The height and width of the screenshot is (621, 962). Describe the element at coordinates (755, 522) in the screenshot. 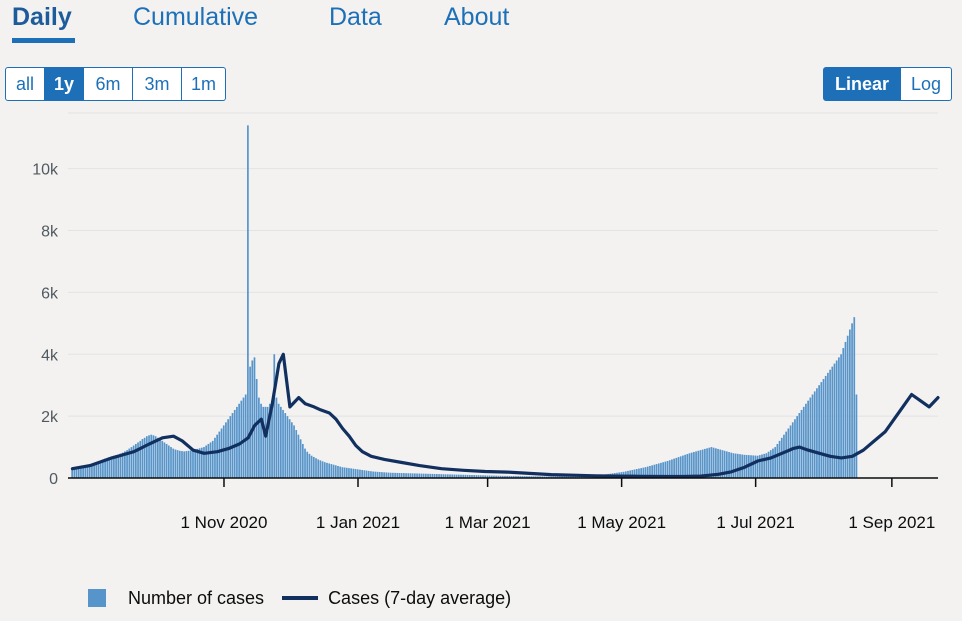

I see `x-tick-label: 1 Jul 2021` at that location.